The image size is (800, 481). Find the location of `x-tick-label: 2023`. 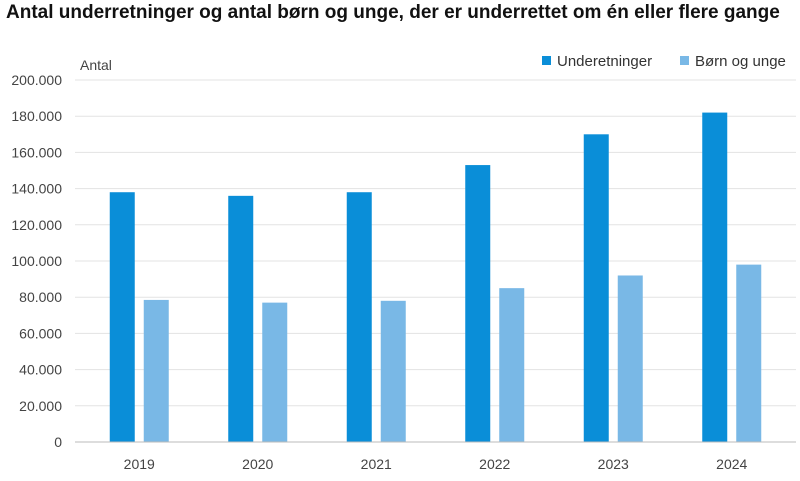

x-tick-label: 2023 is located at coordinates (613, 464).